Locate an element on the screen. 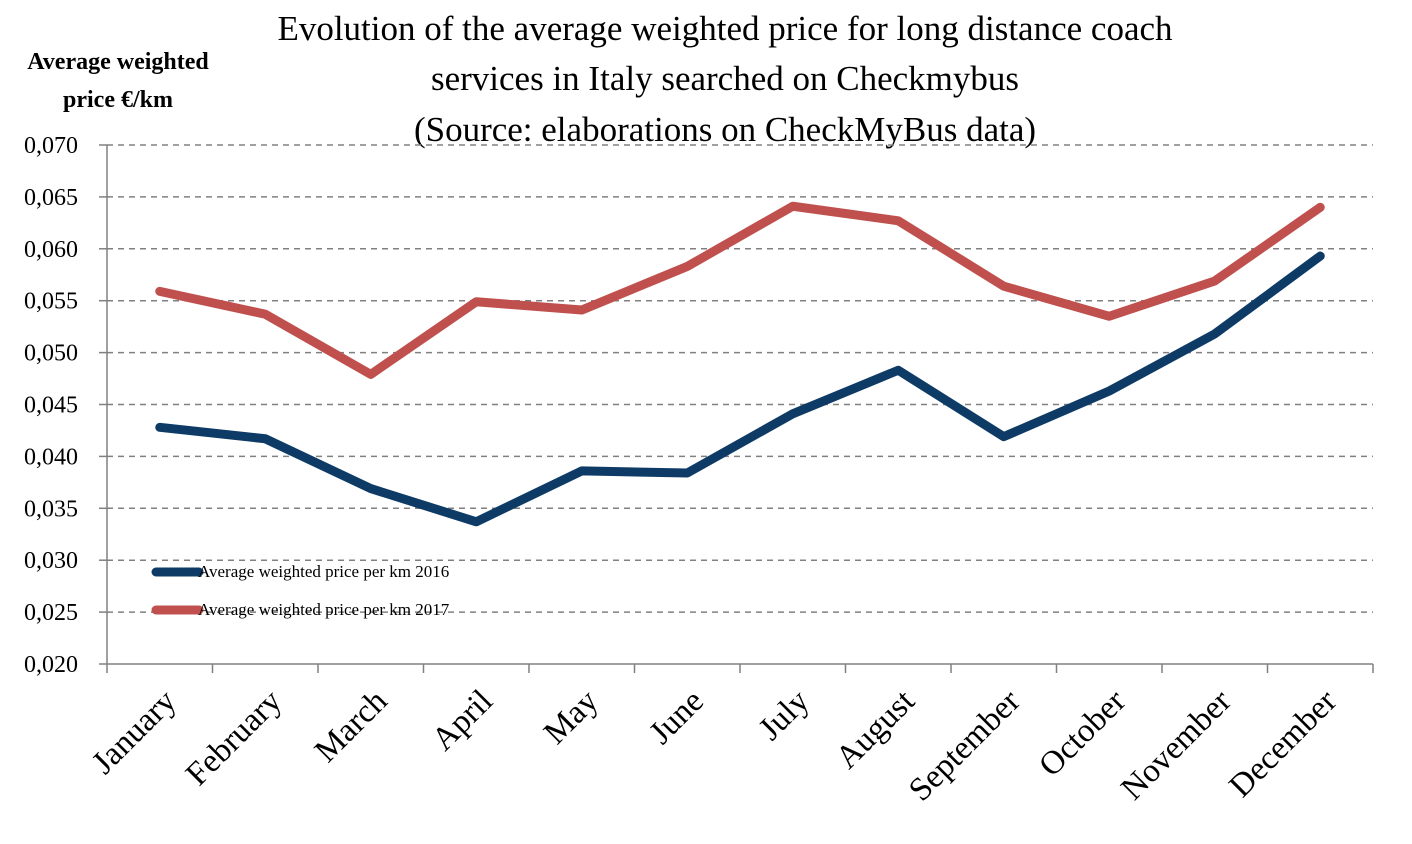  y-tick-label: 0,030 is located at coordinates (51, 561).